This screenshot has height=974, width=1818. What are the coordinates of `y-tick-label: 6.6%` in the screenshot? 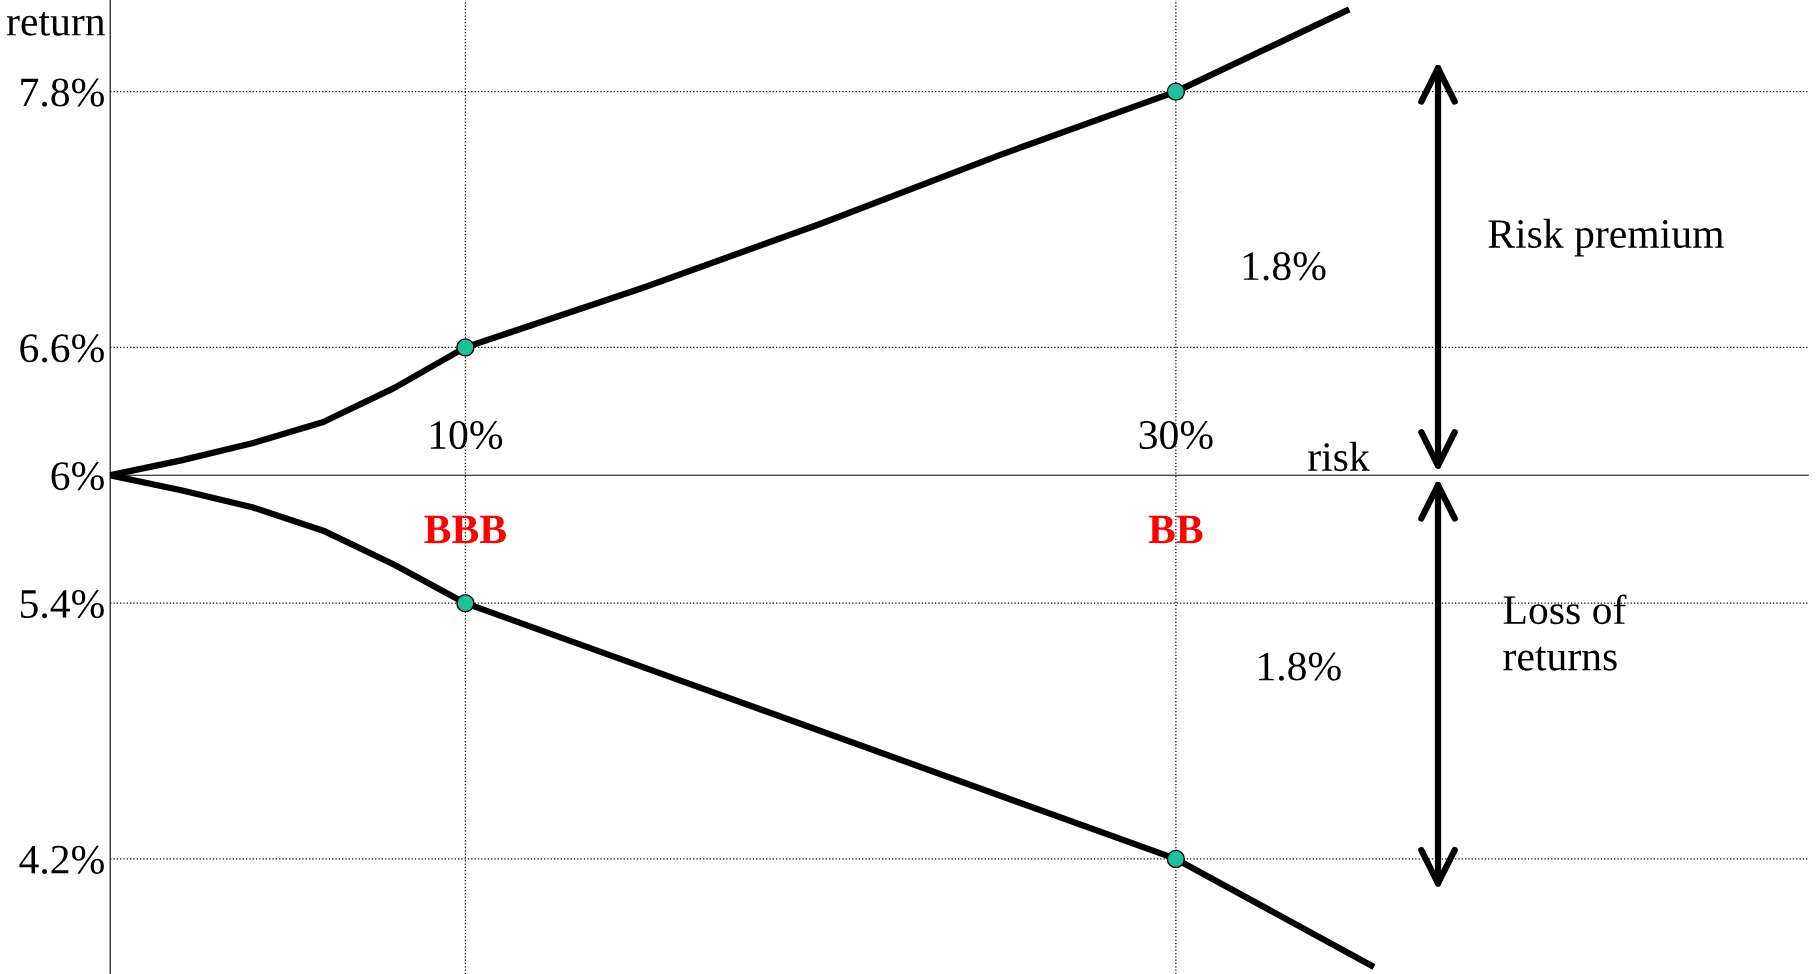 It's located at (62, 348).